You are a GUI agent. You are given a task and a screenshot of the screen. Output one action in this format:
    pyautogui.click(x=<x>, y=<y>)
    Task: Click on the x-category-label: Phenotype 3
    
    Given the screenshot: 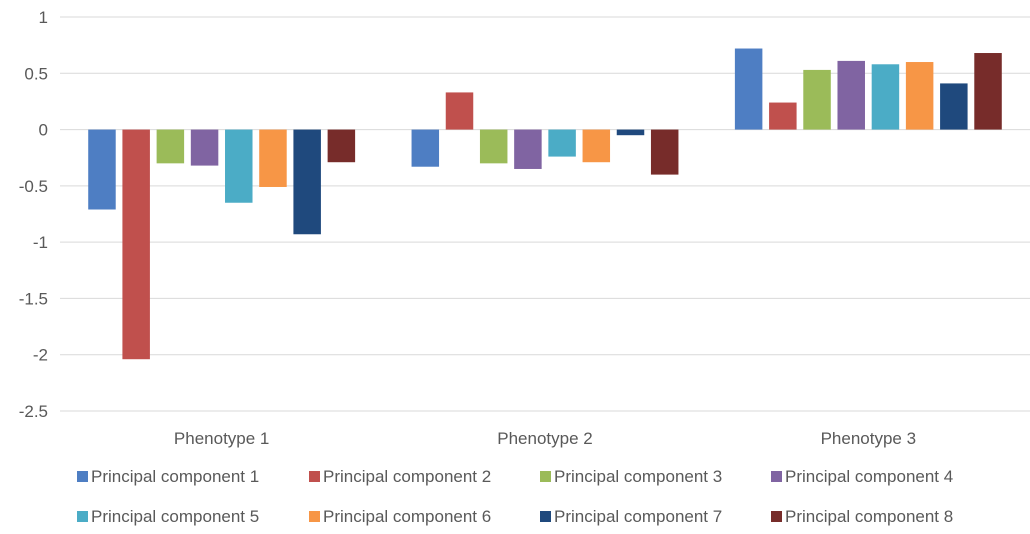 What is the action you would take?
    pyautogui.click(x=868, y=438)
    